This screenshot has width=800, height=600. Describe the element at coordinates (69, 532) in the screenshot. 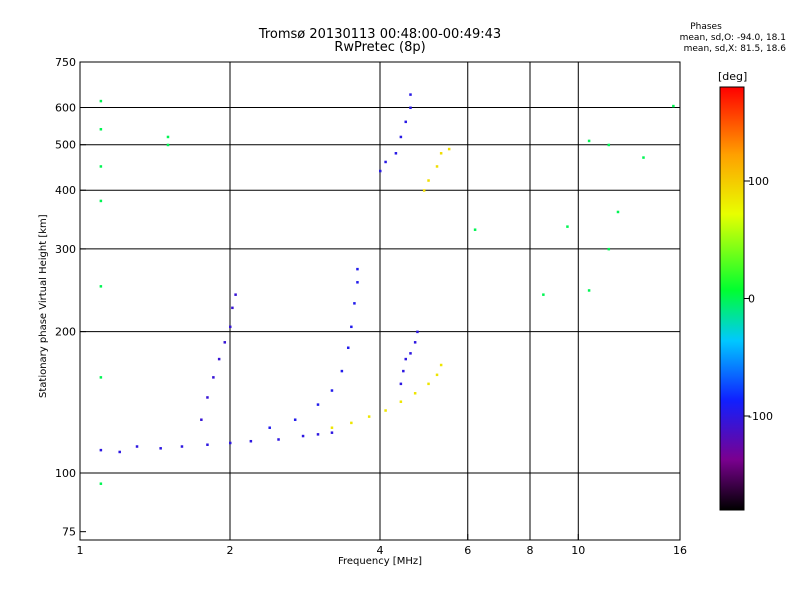

I see `y-tick-label: 75` at that location.